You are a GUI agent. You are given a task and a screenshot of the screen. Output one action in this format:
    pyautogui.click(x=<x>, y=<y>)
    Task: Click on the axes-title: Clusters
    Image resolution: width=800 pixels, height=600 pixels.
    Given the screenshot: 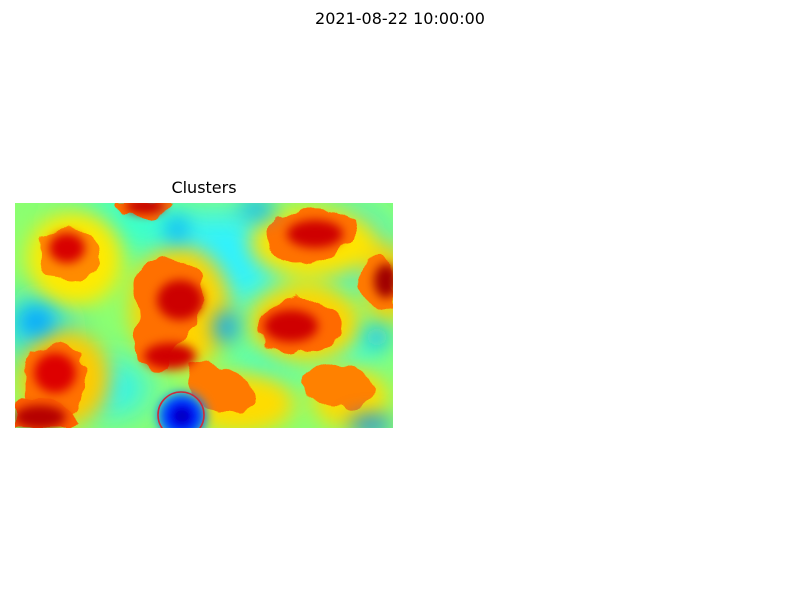 What is the action you would take?
    pyautogui.click(x=204, y=187)
    